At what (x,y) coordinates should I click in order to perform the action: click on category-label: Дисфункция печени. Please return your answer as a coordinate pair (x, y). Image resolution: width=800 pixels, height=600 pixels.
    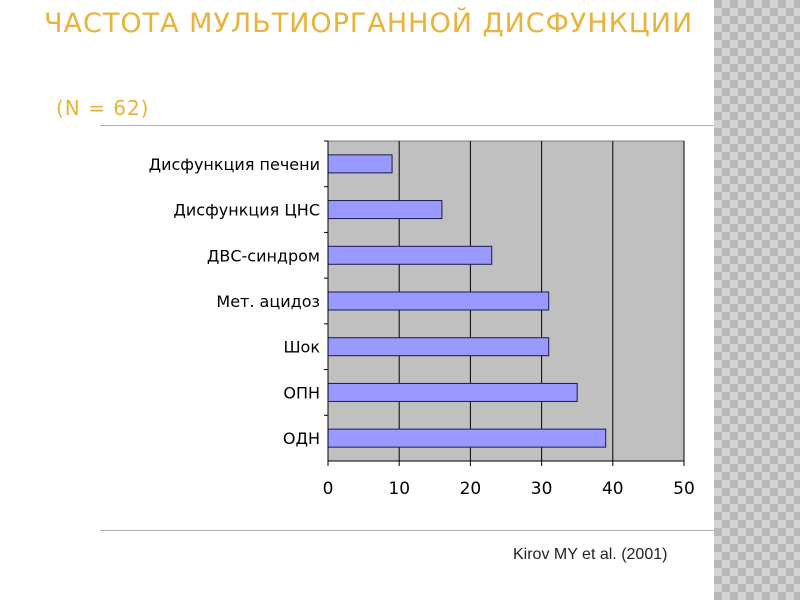
    Looking at the image, I should click on (234, 164).